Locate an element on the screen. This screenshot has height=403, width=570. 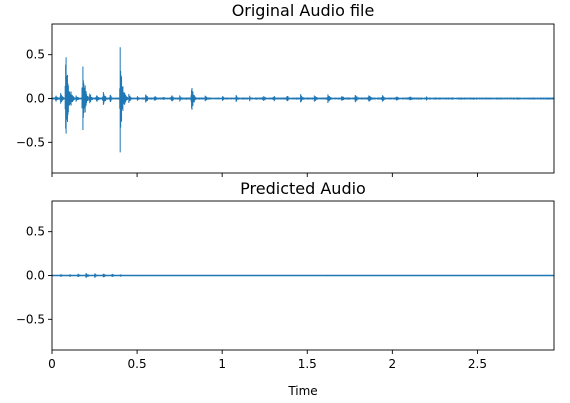
x-tick-label: 0 is located at coordinates (52, 364).